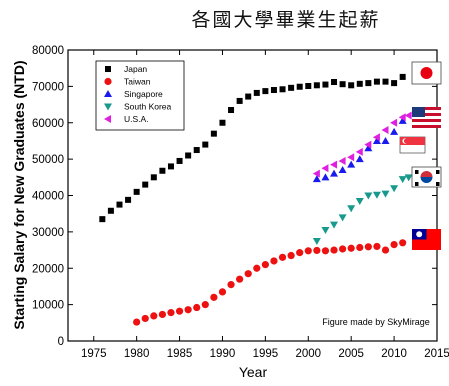 This screenshot has width=449, height=386. I want to click on legend-label: U.S.A., so click(136, 119).